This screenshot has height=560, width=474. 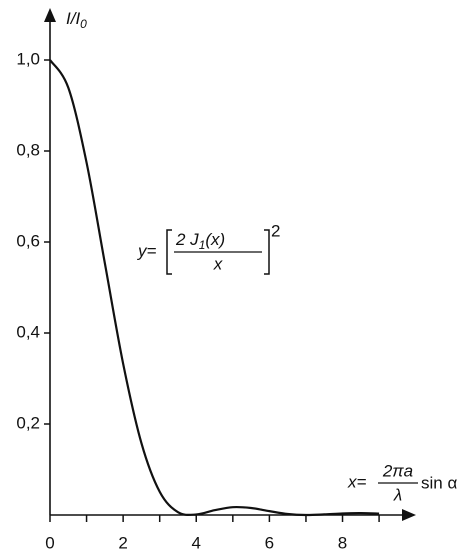 I want to click on y-arrow, so click(x=50, y=15).